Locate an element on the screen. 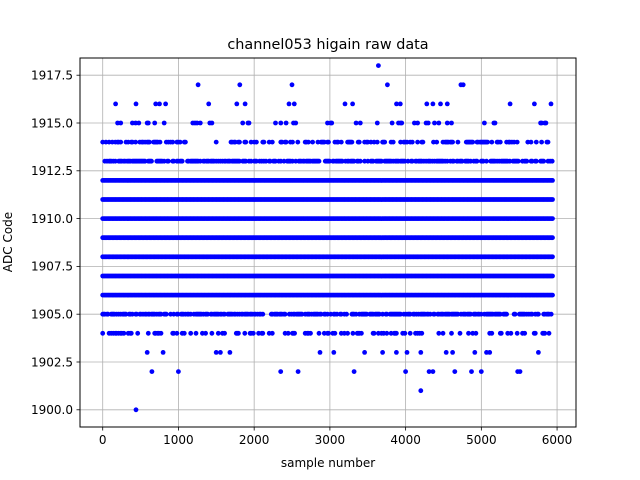 This screenshot has width=640, height=480. y-axis-label: ADC Code is located at coordinates (8, 242).